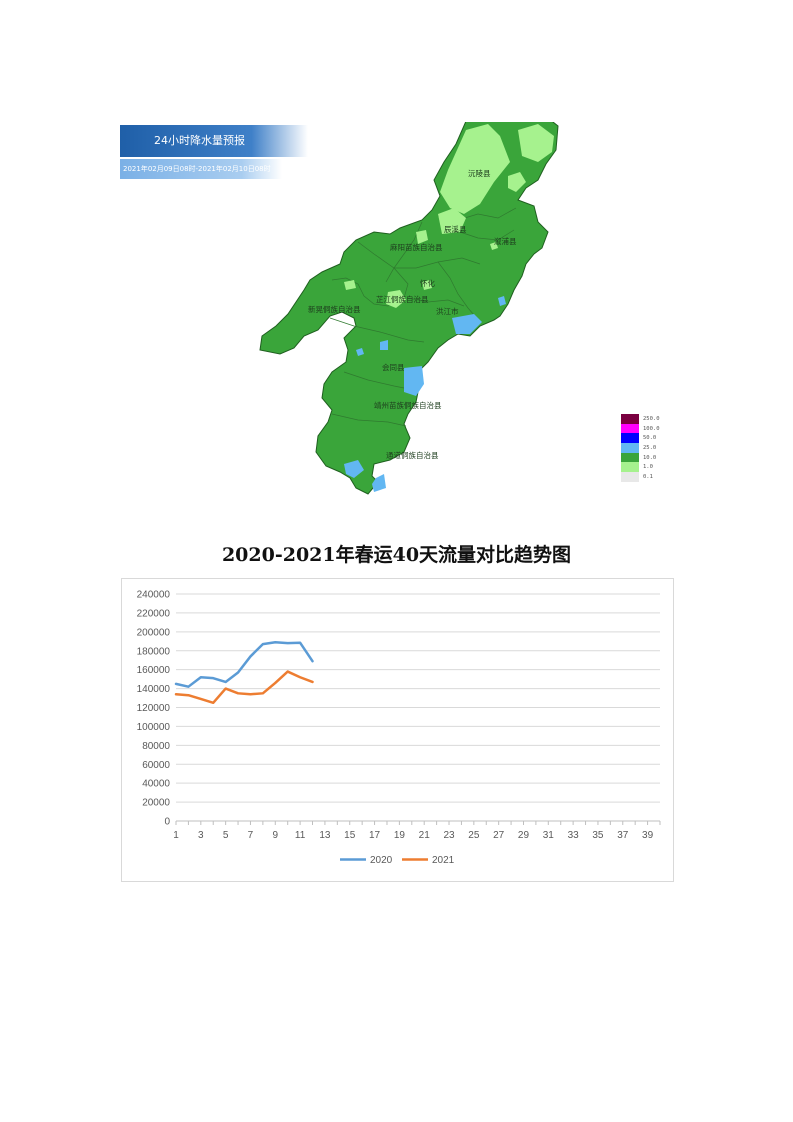  I want to click on x-tick-label: 27, so click(499, 835).